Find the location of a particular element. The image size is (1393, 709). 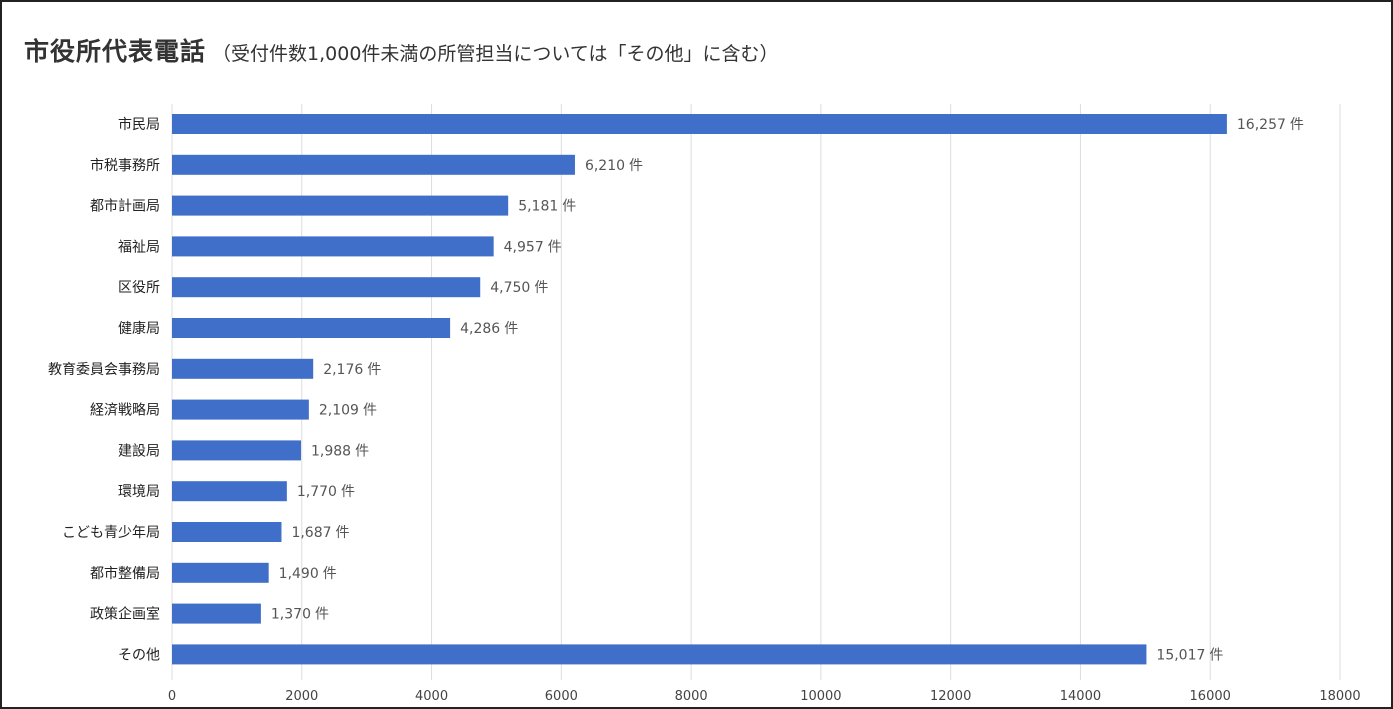

category-label: 教育委員会事務局 is located at coordinates (104, 370).